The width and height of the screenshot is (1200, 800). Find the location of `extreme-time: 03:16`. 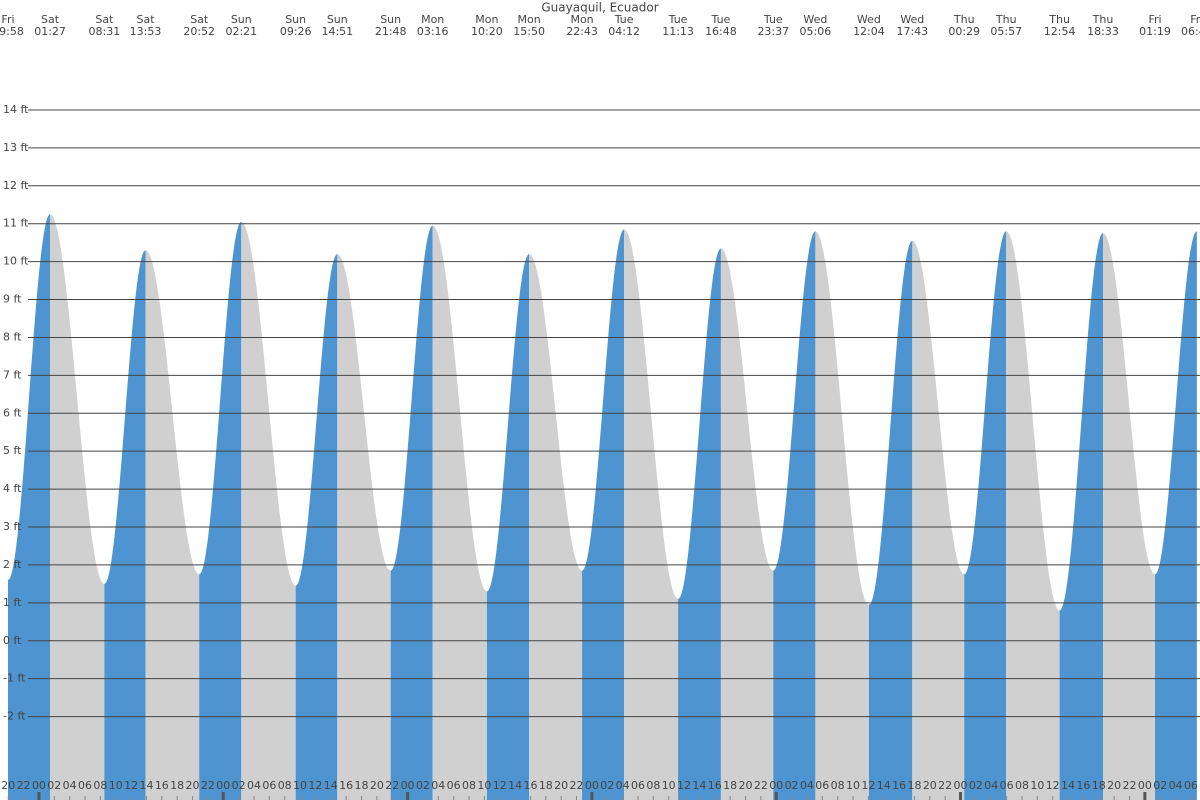

extreme-time: 03:16 is located at coordinates (433, 31).